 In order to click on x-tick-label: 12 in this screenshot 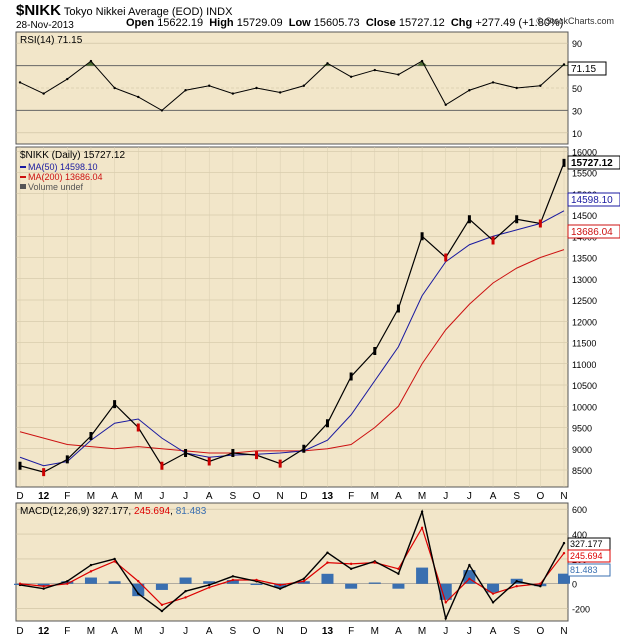, I will do `click(44, 496)`.